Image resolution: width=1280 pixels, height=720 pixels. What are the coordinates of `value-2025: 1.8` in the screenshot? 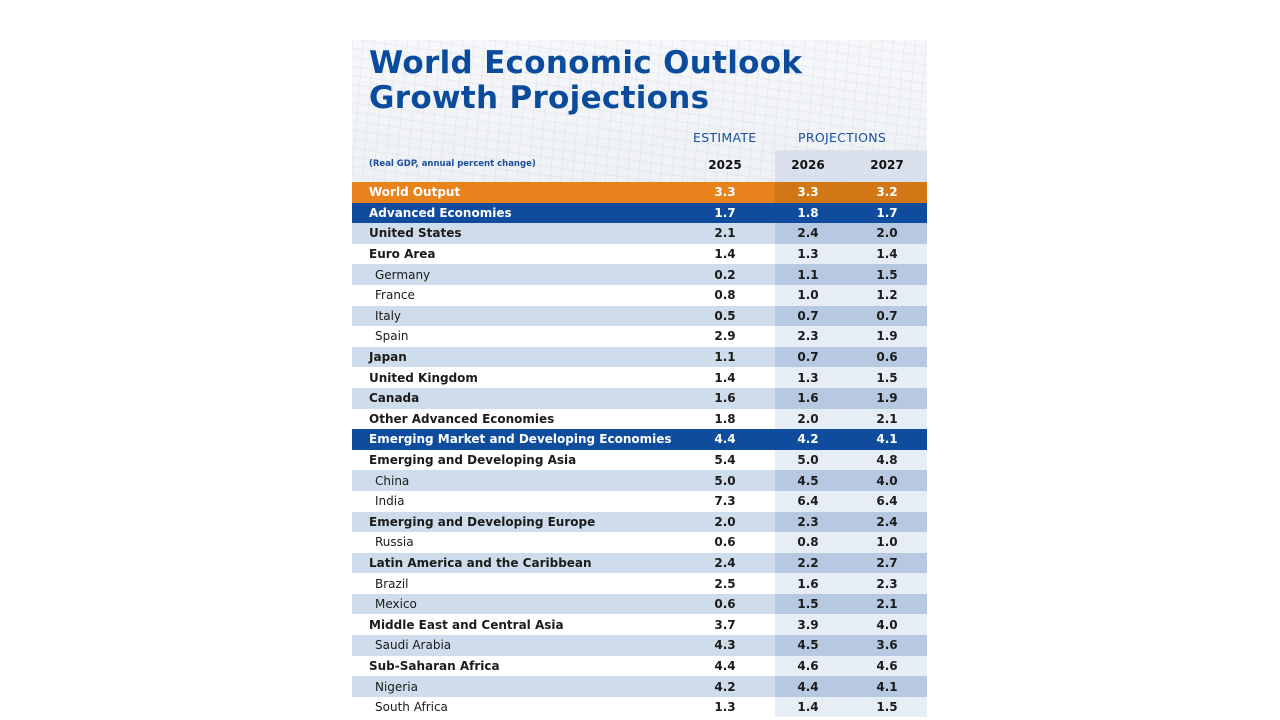 It's located at (725, 418).